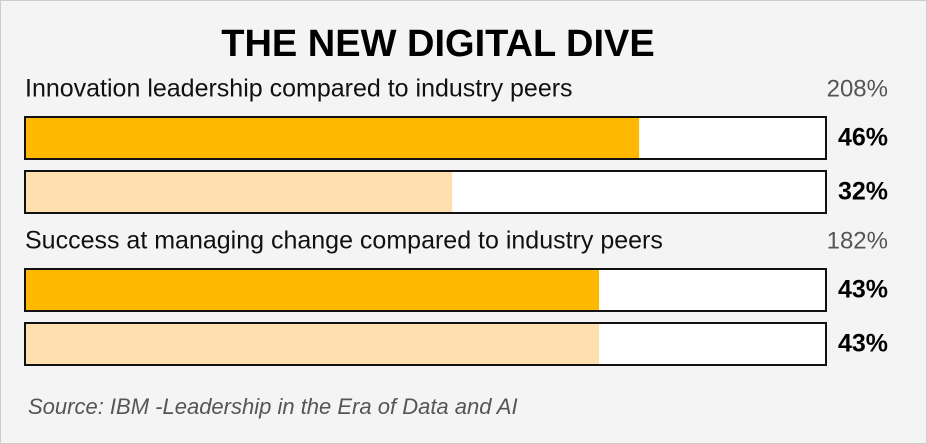  I want to click on chart-title: THE NEW DIGITAL DIVE, so click(438, 44).